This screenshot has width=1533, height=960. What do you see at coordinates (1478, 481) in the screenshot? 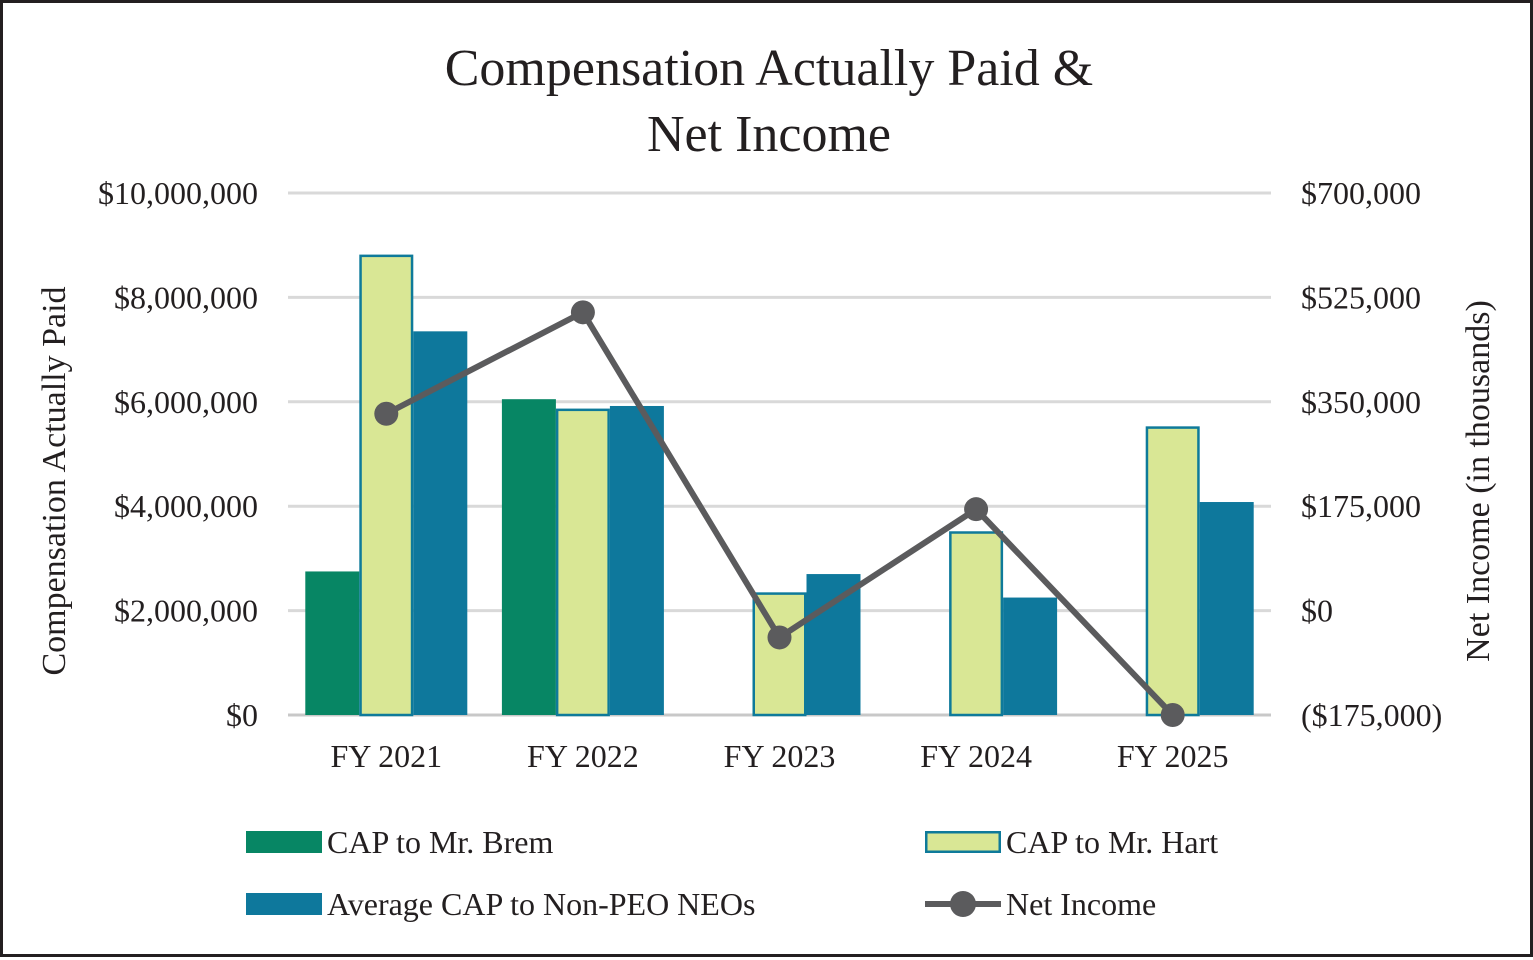
I see `y-axis-title-right: Net Income (in thousands)` at bounding box center [1478, 481].